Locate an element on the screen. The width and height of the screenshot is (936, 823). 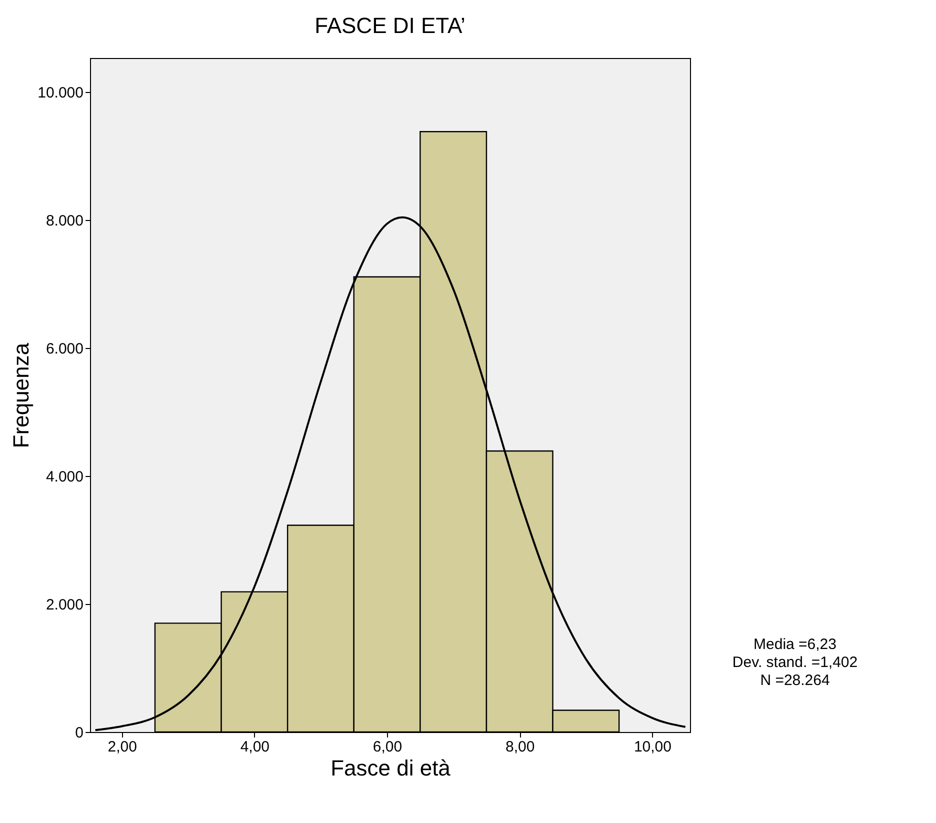
text: N =28.264 is located at coordinates (795, 680).